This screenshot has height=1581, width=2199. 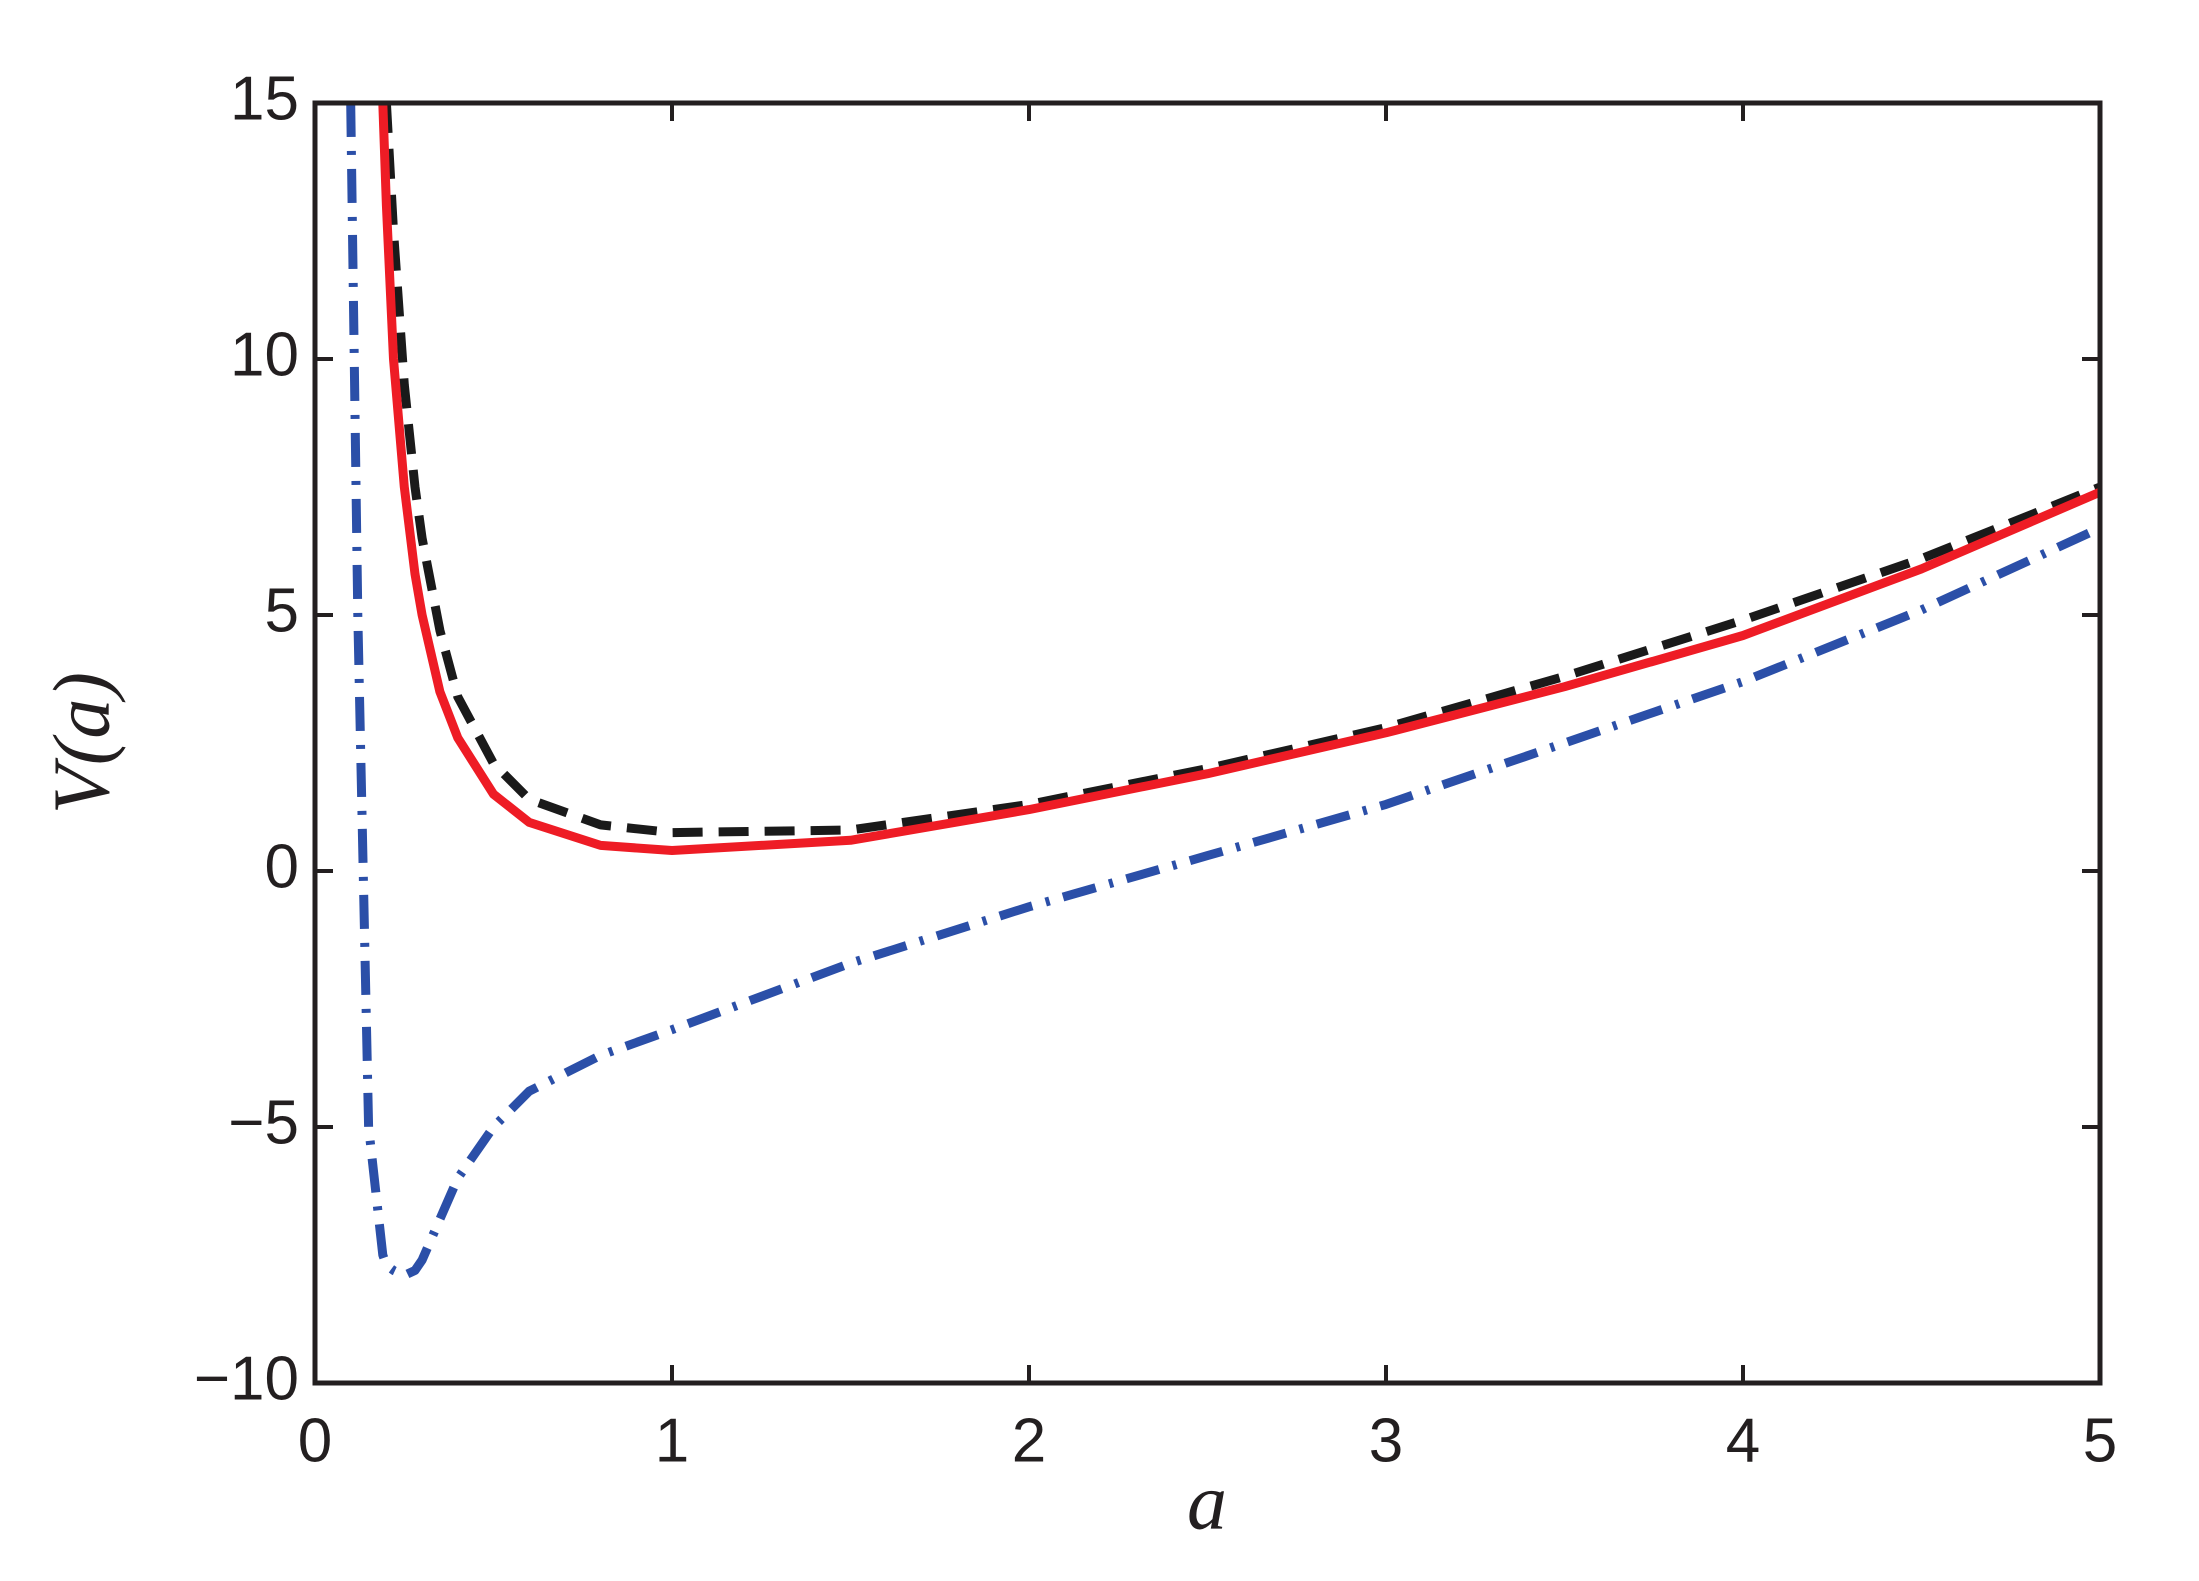 What do you see at coordinates (263, 1122) in the screenshot?
I see `y-tick-label: −5` at bounding box center [263, 1122].